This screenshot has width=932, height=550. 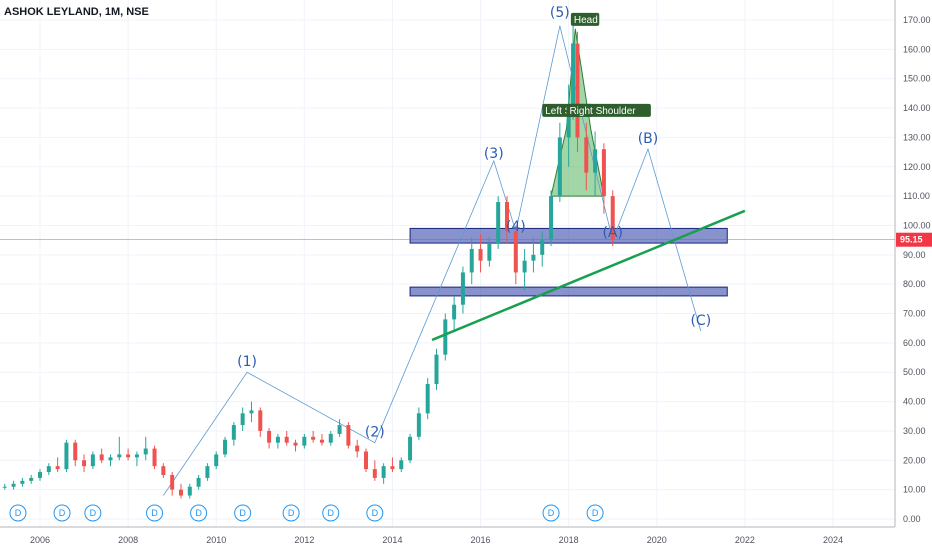 What do you see at coordinates (917, 167) in the screenshot?
I see `y-tick-label: 120.00` at bounding box center [917, 167].